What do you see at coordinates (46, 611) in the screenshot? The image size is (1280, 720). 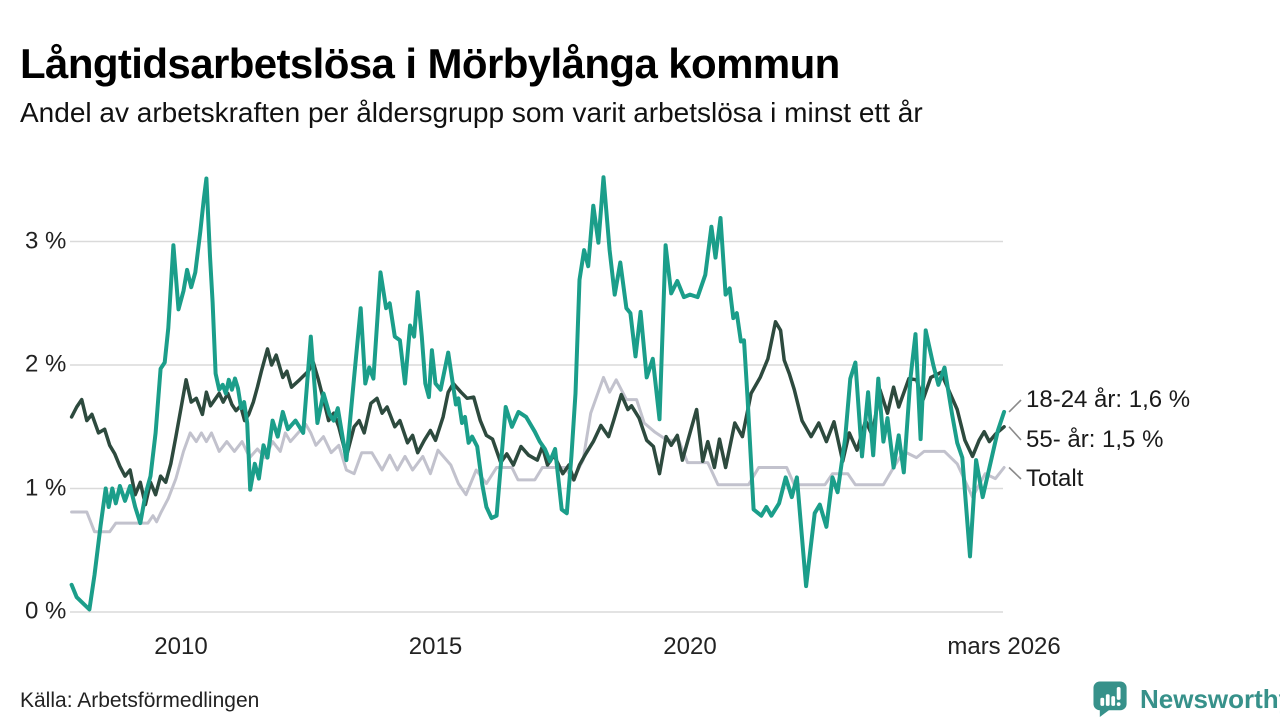 I see `y-axis-tick-label-0: 0 %` at bounding box center [46, 611].